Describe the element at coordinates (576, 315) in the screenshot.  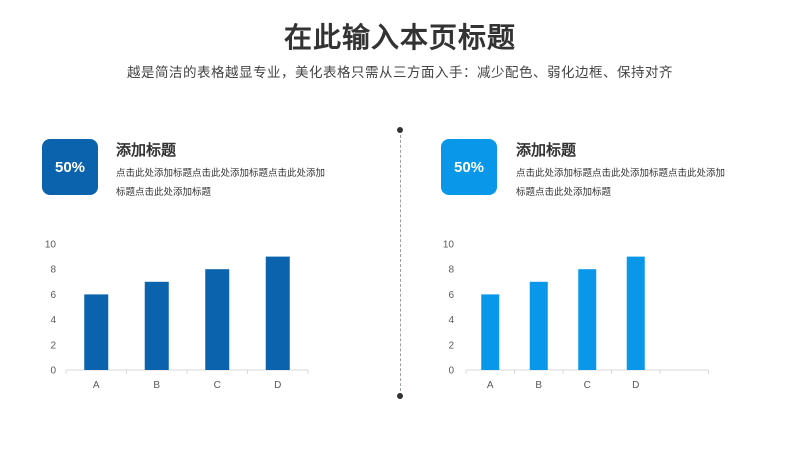
I see `bar-chart-right: 0 2 4 6 8 10 A B C D` at that location.